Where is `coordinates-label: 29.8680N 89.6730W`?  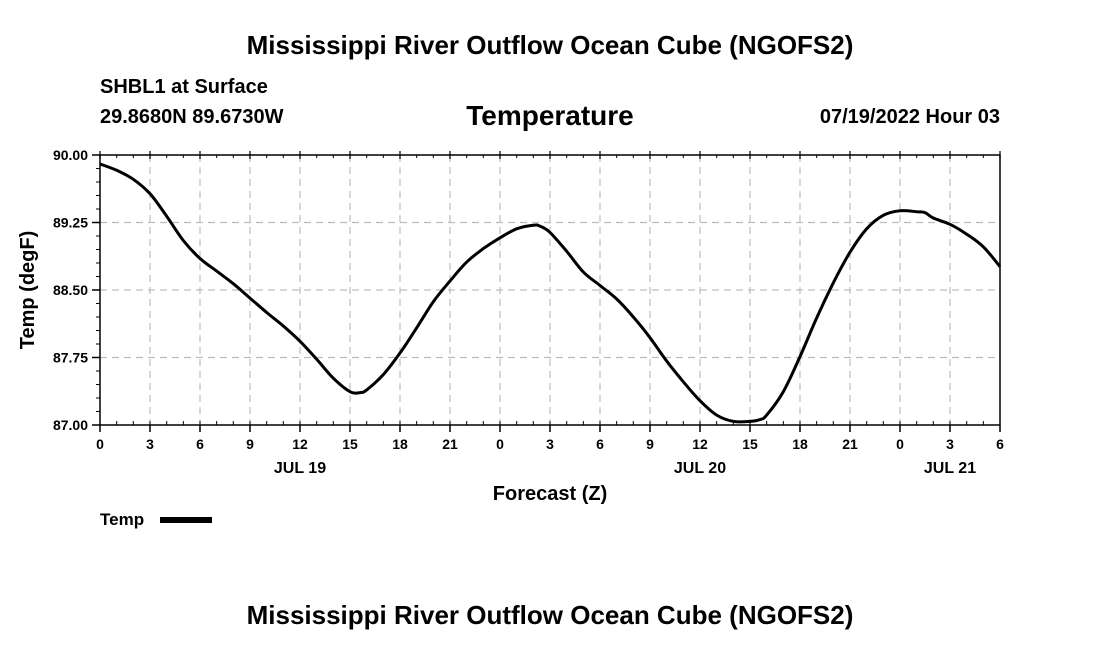
coordinates-label: 29.8680N 89.6730W is located at coordinates (192, 117).